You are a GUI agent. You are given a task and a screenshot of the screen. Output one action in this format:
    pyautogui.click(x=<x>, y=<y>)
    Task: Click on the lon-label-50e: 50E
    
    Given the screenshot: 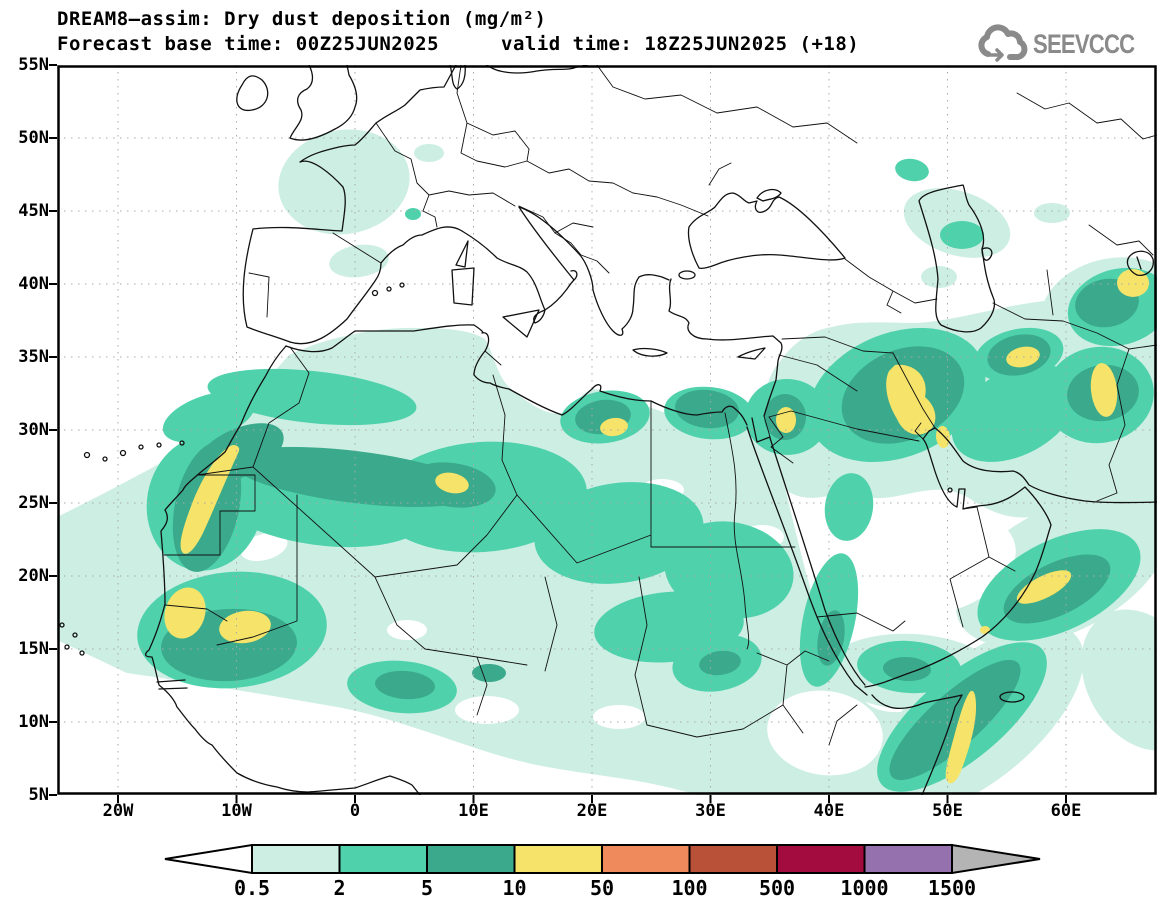 What is the action you would take?
    pyautogui.click(x=947, y=811)
    